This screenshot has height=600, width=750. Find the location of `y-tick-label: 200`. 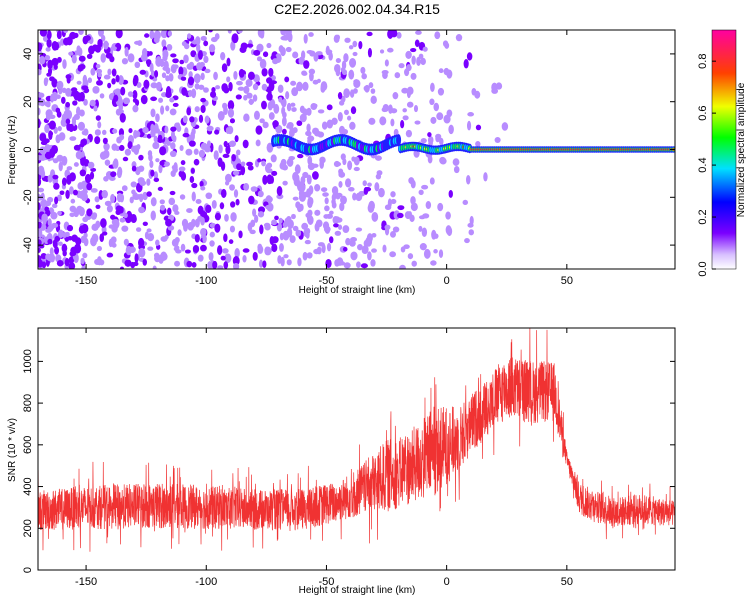

y-tick-label: 200 is located at coordinates (28, 528).